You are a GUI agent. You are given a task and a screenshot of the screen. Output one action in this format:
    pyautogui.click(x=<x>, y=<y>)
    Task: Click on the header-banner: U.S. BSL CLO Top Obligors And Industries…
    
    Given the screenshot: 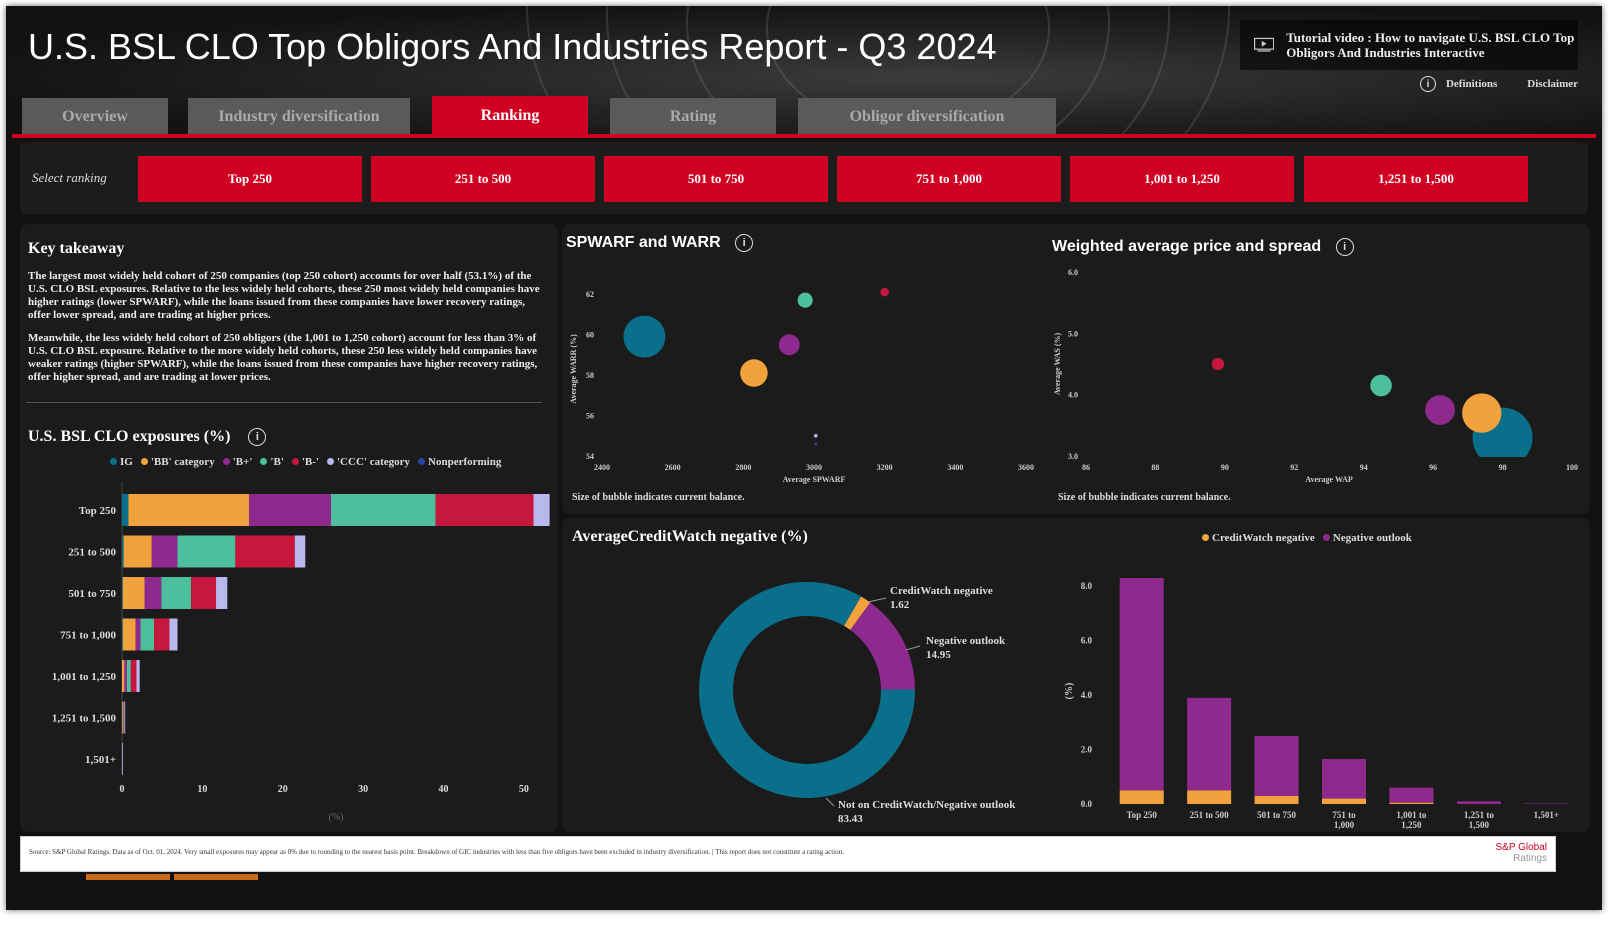 What is the action you would take?
    pyautogui.click(x=804, y=71)
    